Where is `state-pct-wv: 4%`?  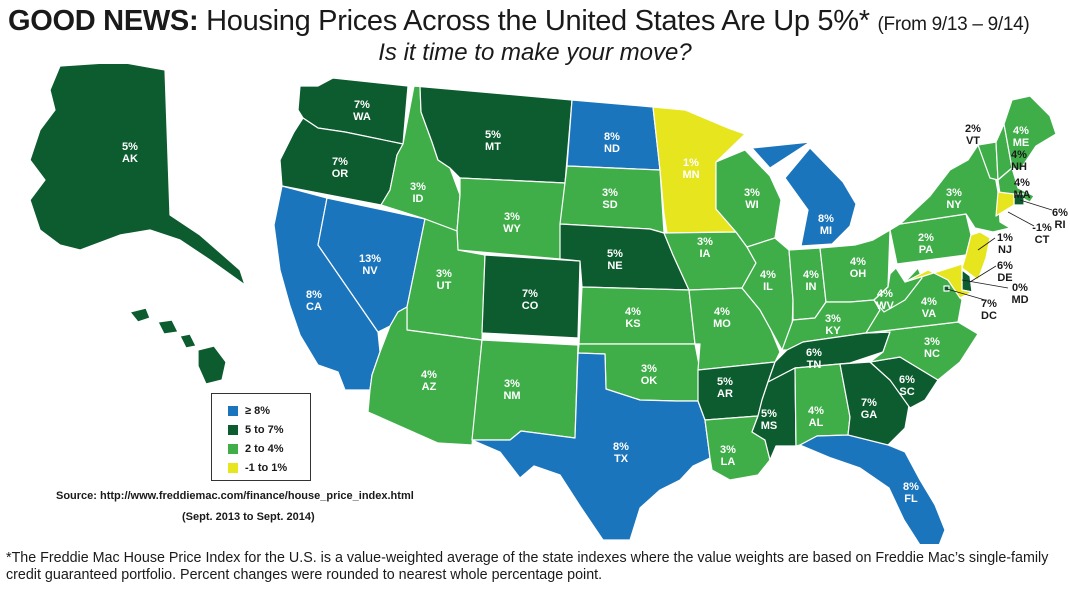 state-pct-wv: 4% is located at coordinates (885, 294).